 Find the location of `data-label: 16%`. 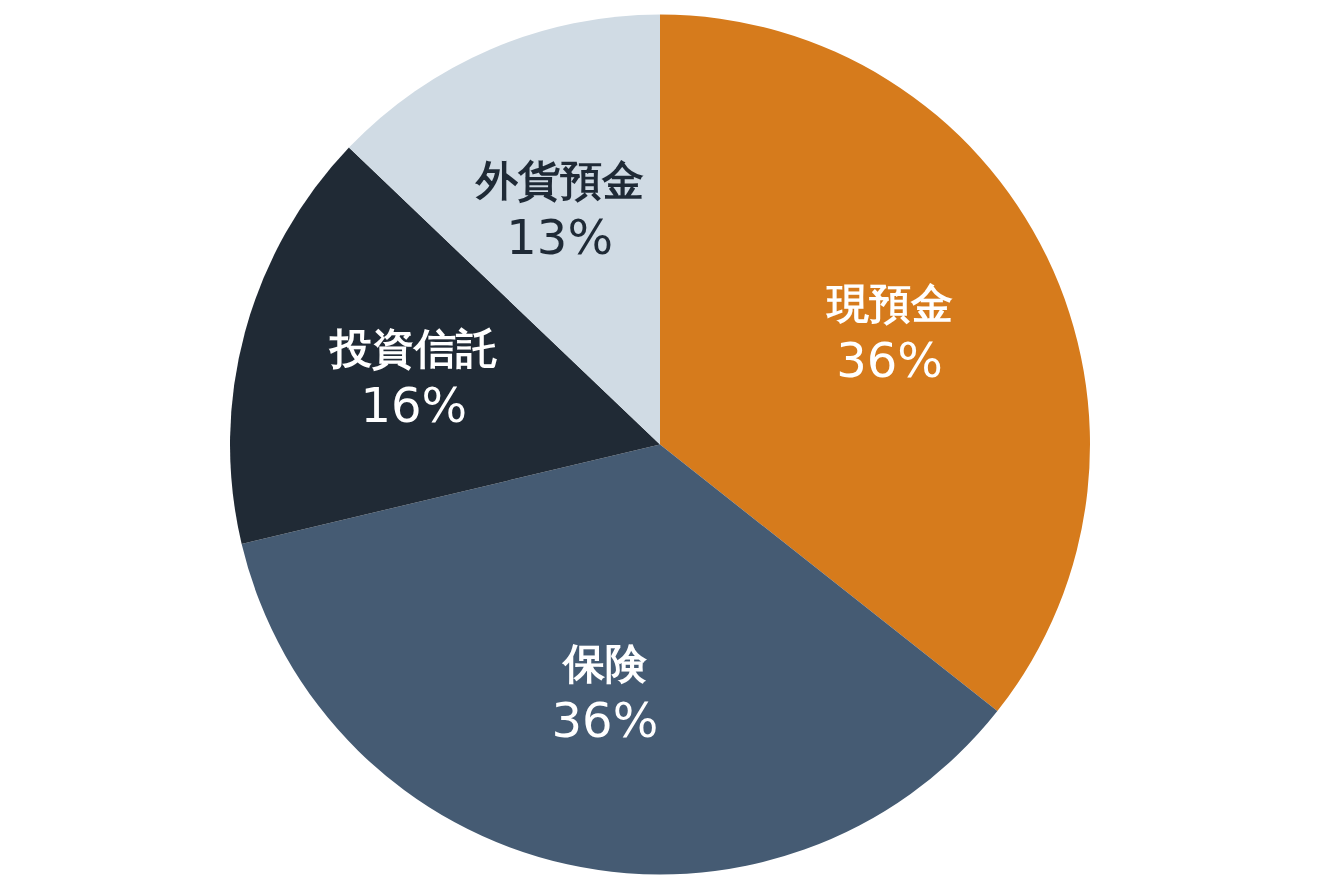

data-label: 16% is located at coordinates (414, 404).